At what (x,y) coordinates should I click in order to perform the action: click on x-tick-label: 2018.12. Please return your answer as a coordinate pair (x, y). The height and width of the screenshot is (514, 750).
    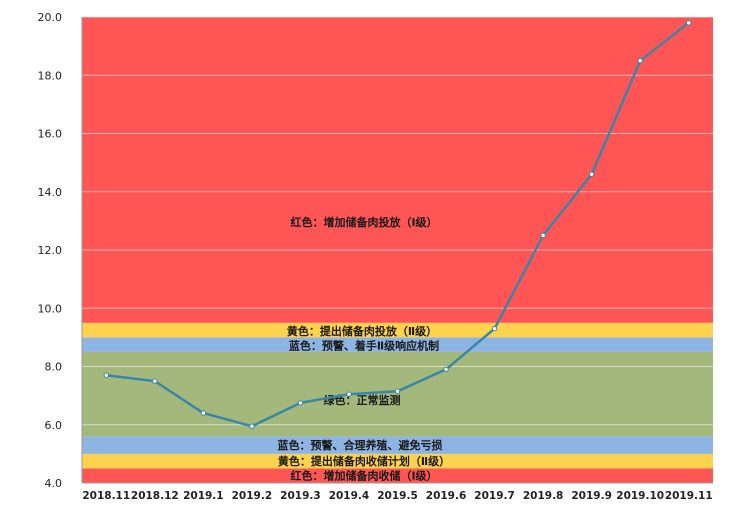
    Looking at the image, I should click on (155, 496).